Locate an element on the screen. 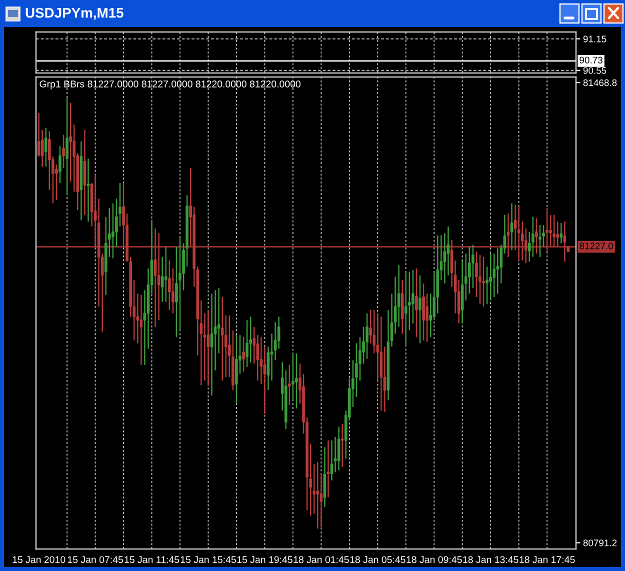  x-tick-label: 18 Jan 05:45 is located at coordinates (378, 560).